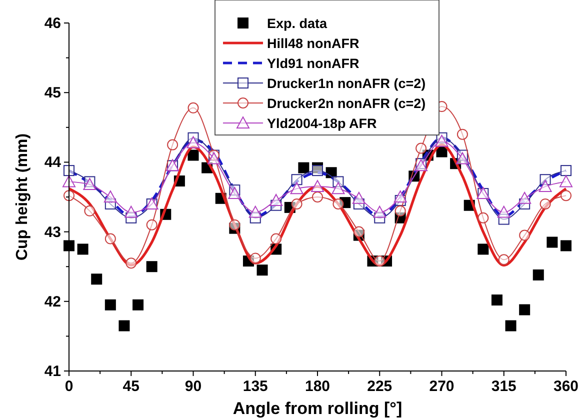 Image resolution: width=583 pixels, height=419 pixels. I want to click on x-tick-label: 45, so click(131, 386).